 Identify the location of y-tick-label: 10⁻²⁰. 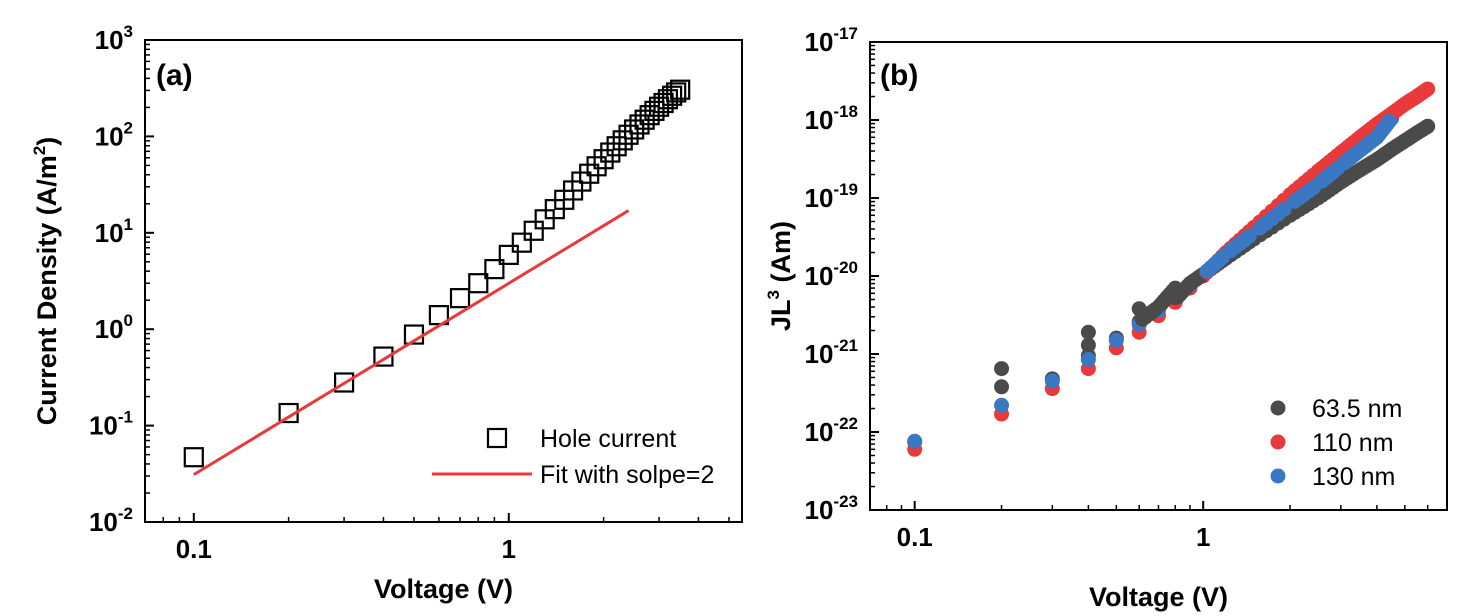
(832, 274).